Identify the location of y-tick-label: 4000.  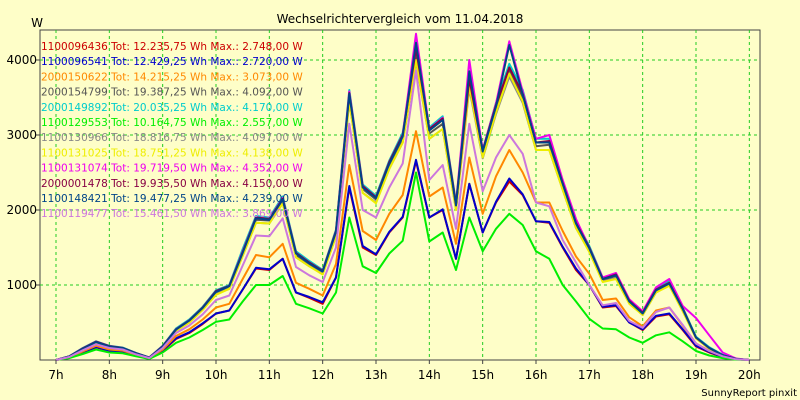
(21, 60).